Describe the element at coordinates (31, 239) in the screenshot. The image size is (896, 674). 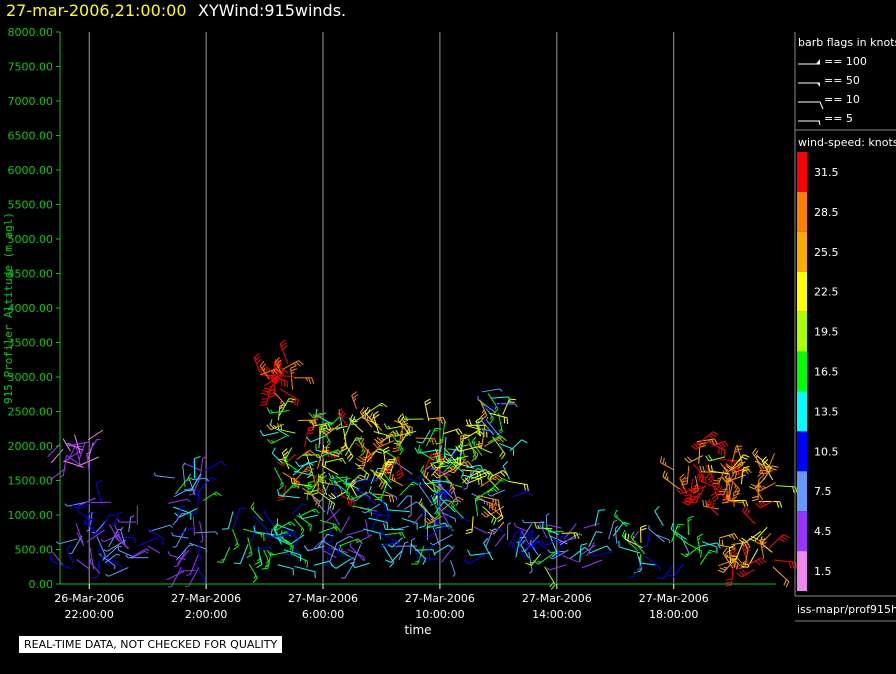
I see `y-tick-label: 5000.00` at that location.